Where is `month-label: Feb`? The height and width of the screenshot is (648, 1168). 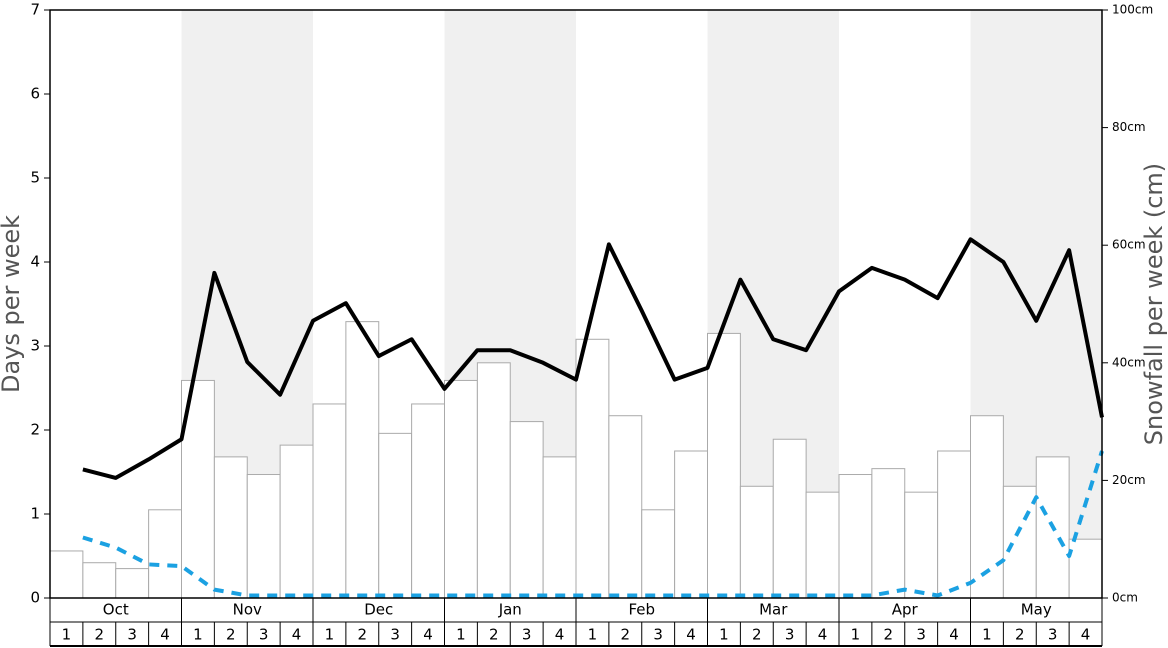 month-label: Feb is located at coordinates (641, 610).